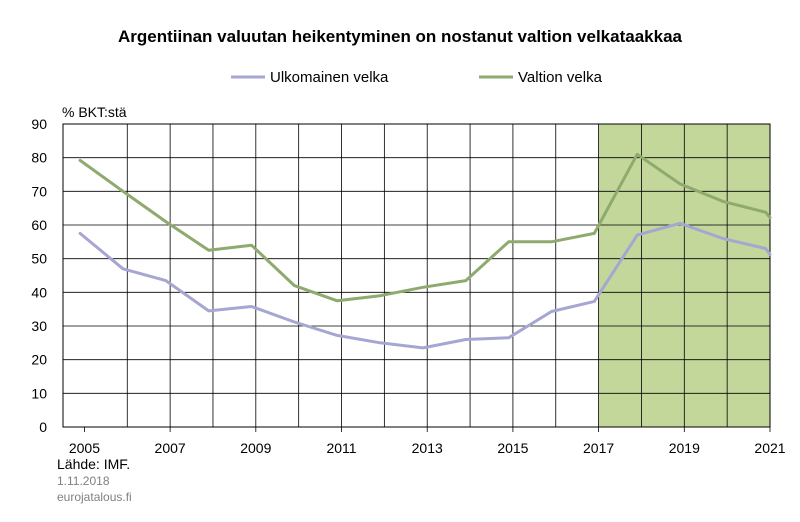  What do you see at coordinates (341, 448) in the screenshot?
I see `x-tick-label-2011: 2011` at bounding box center [341, 448].